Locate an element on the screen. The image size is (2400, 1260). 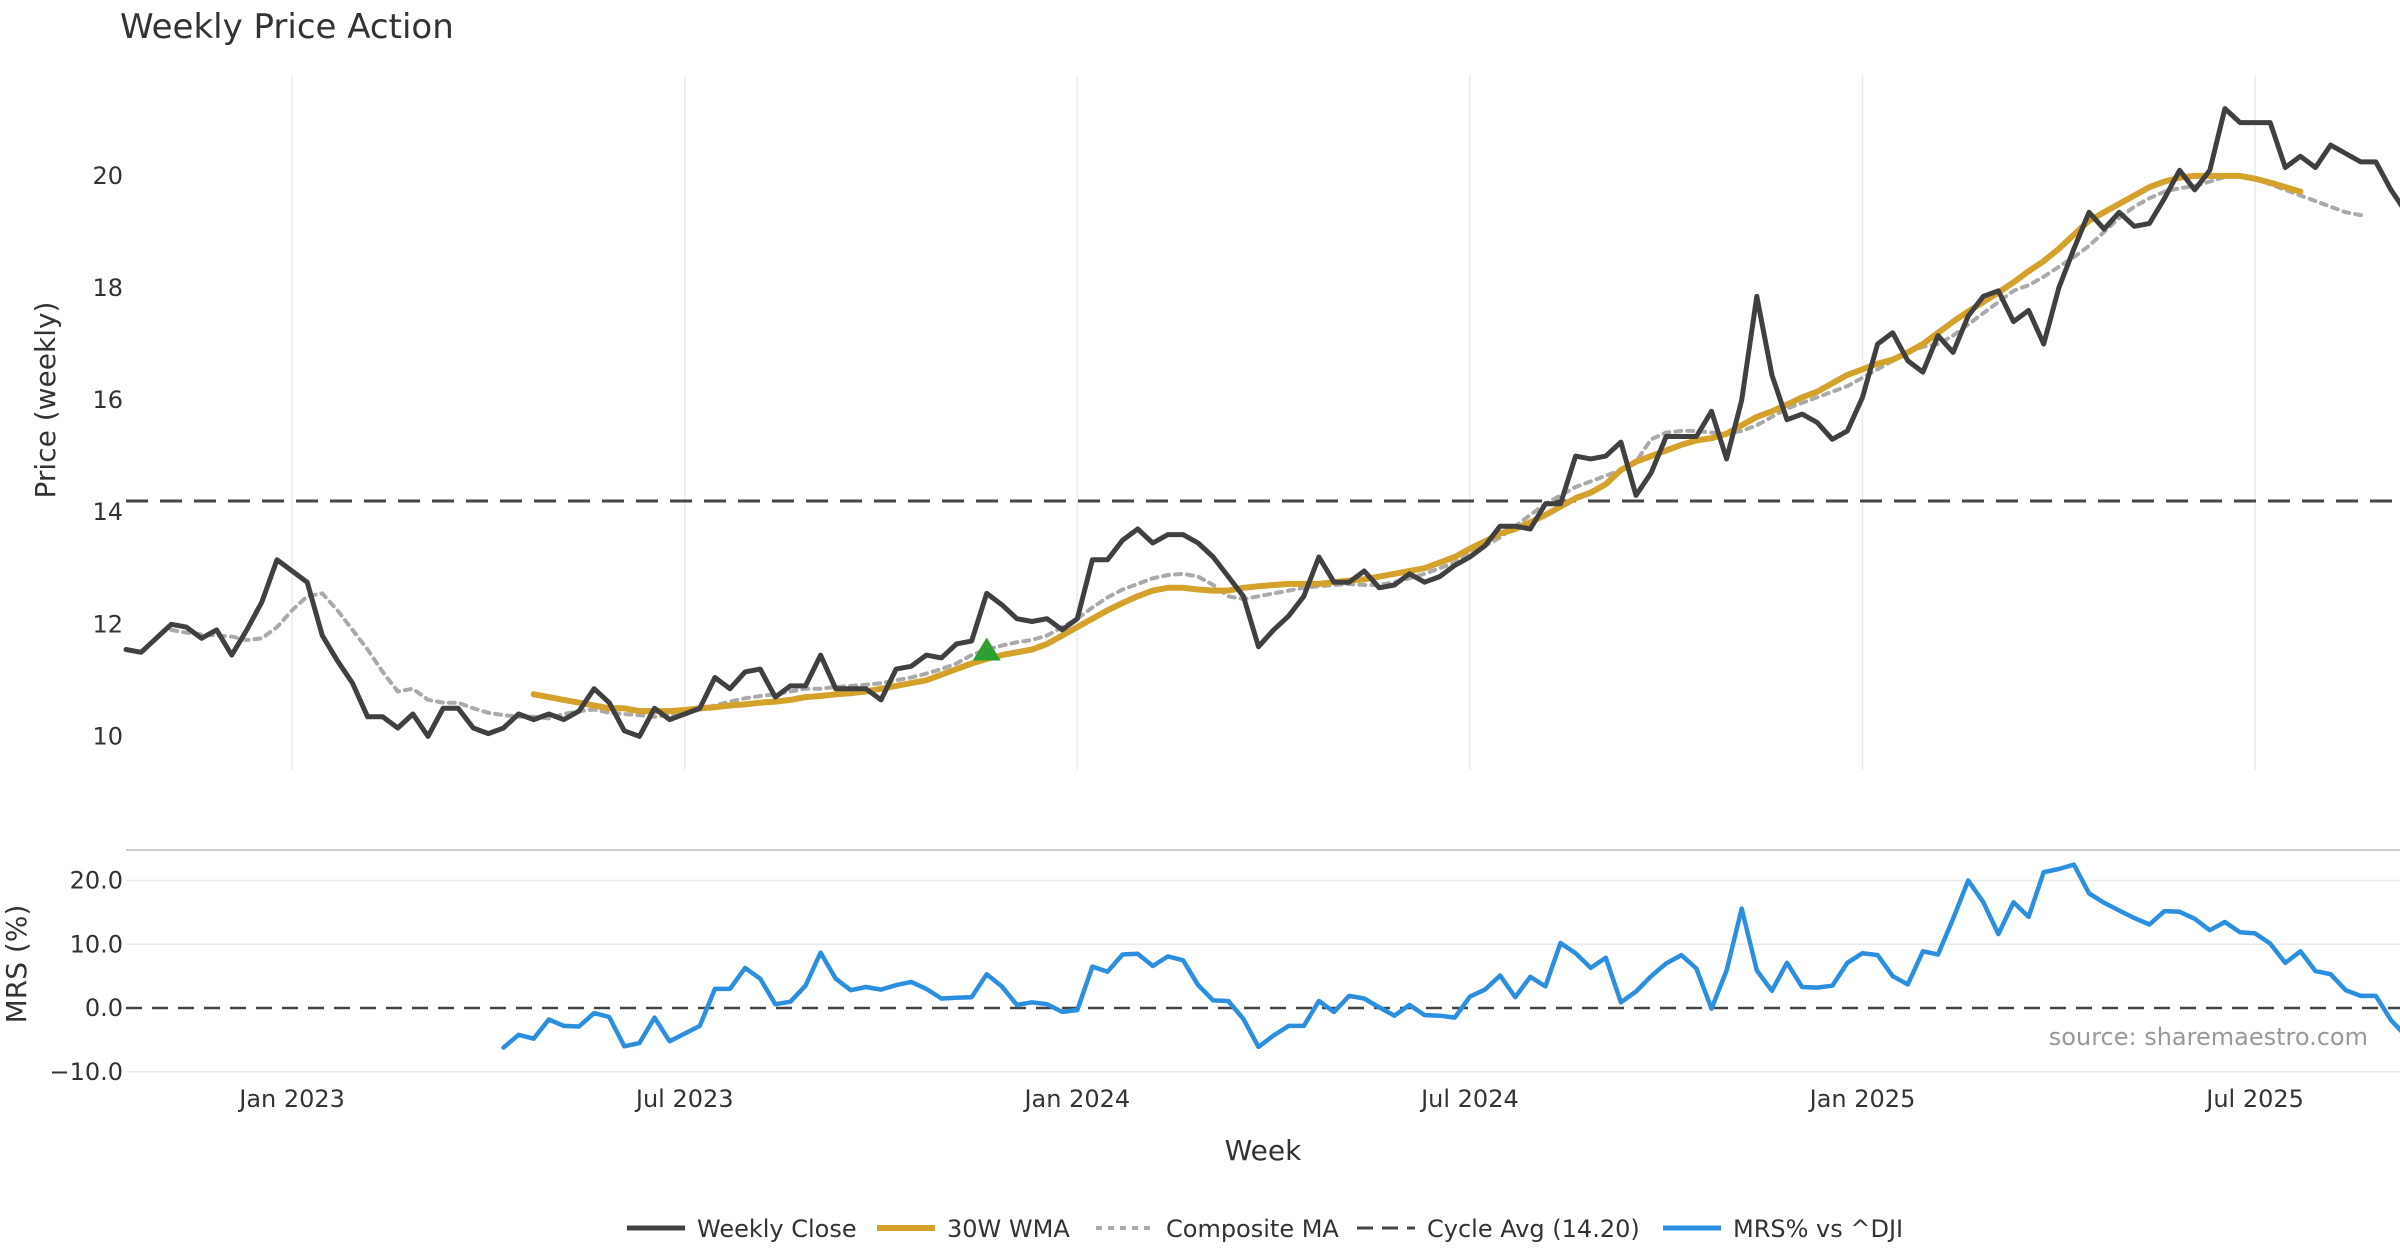
mrs-series-group is located at coordinates (1450, 956).